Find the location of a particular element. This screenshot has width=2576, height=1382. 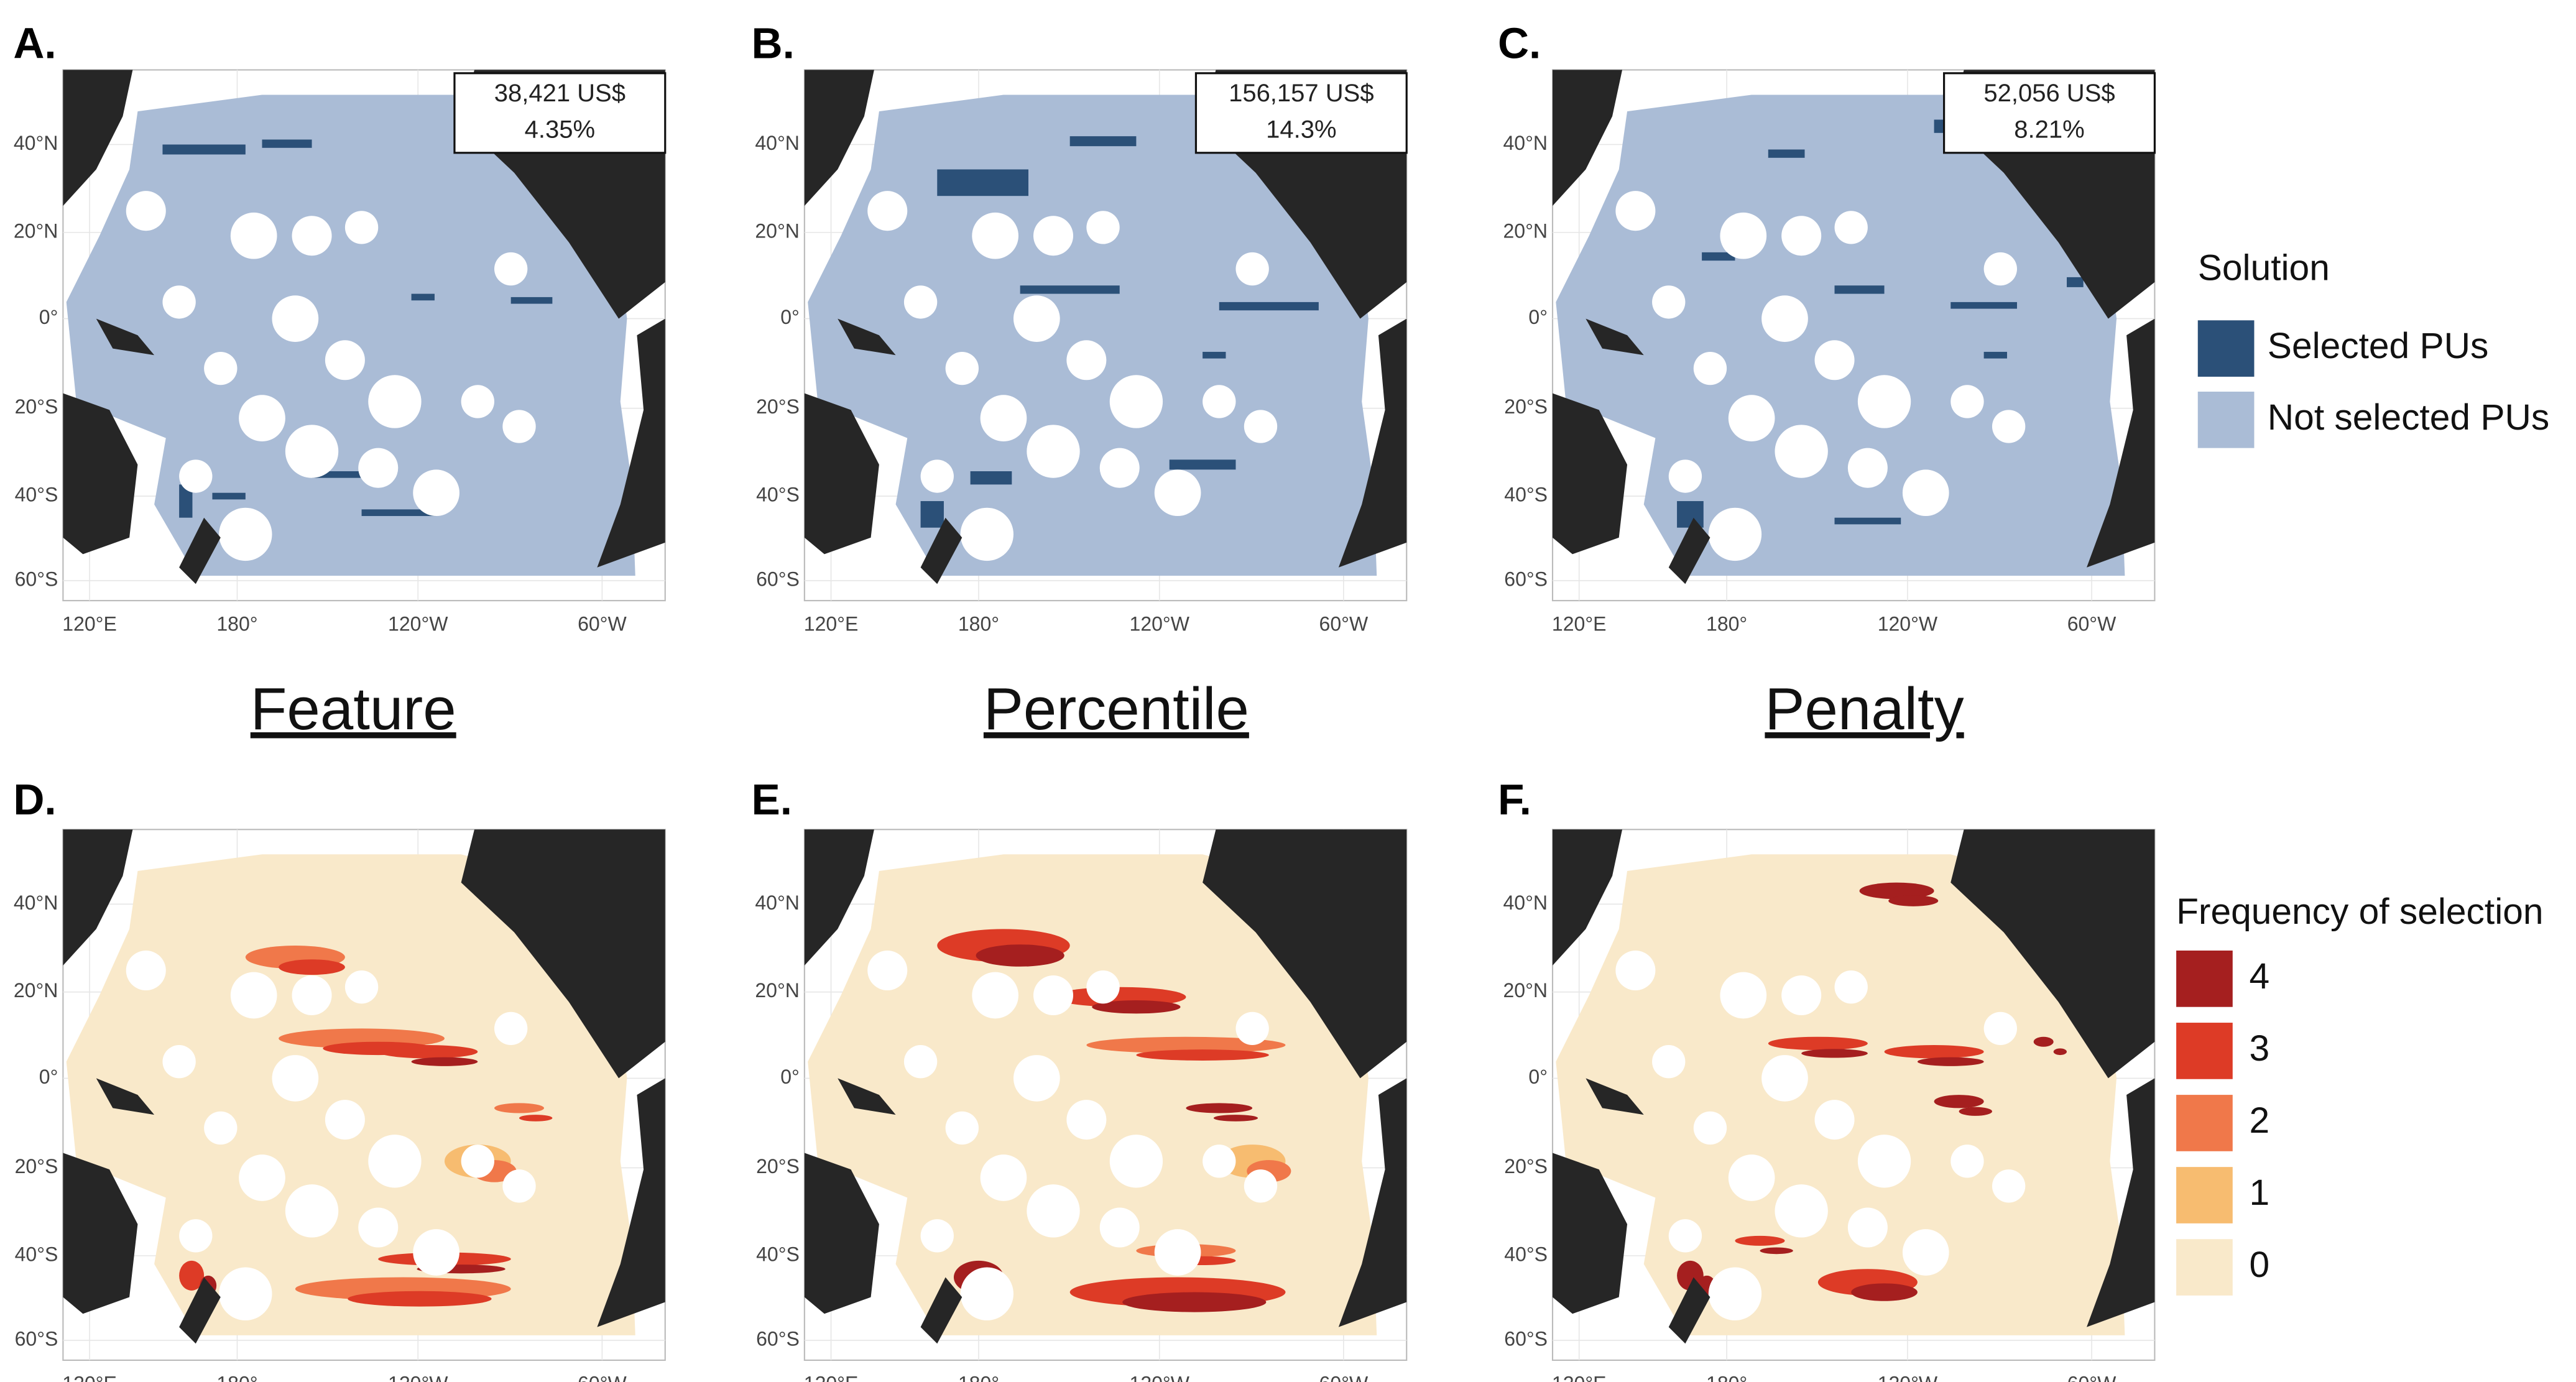

x-tick-label: 120°E is located at coordinates (831, 1377).